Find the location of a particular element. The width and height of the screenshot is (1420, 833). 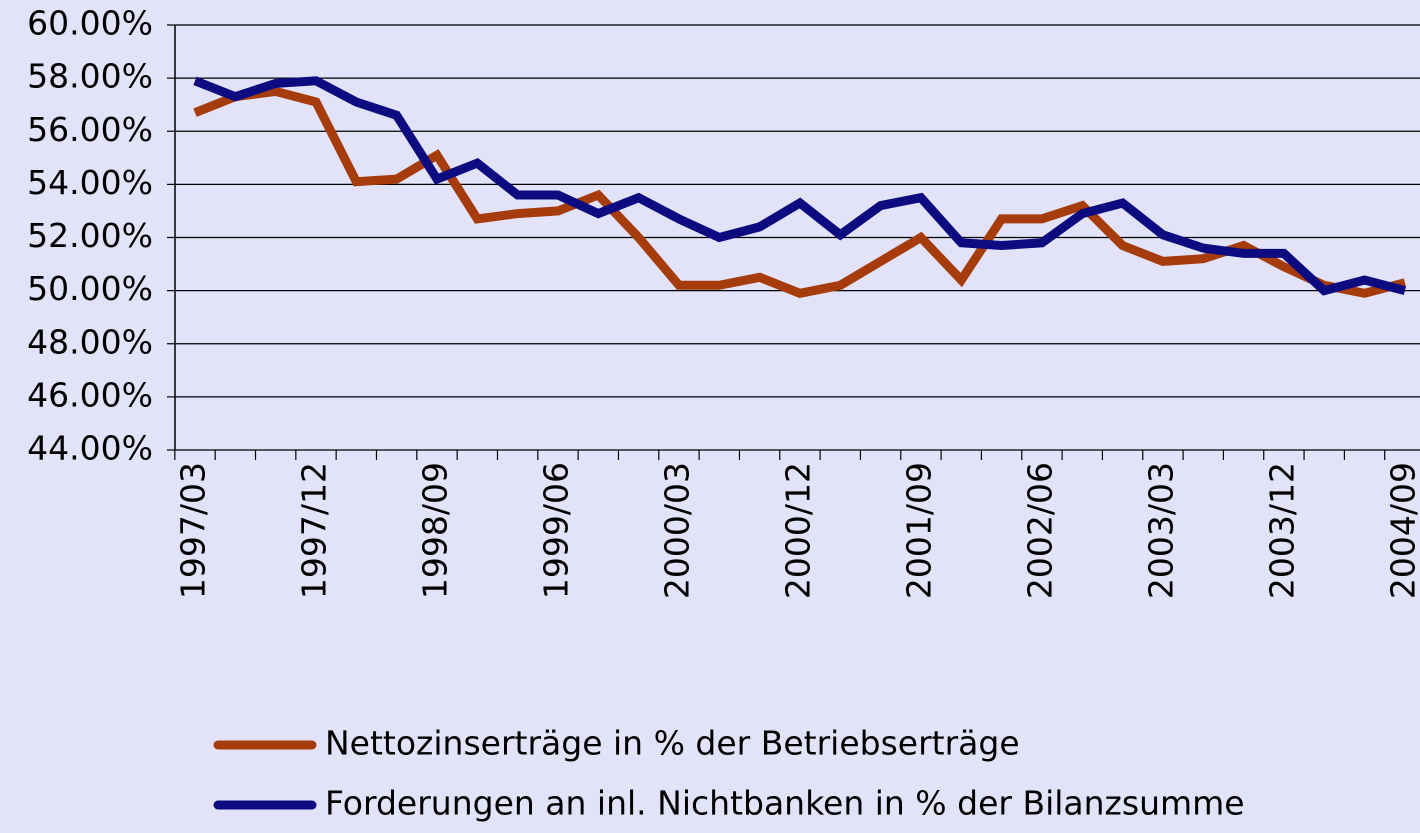

x-tick-label: 1997/03 is located at coordinates (193, 530).